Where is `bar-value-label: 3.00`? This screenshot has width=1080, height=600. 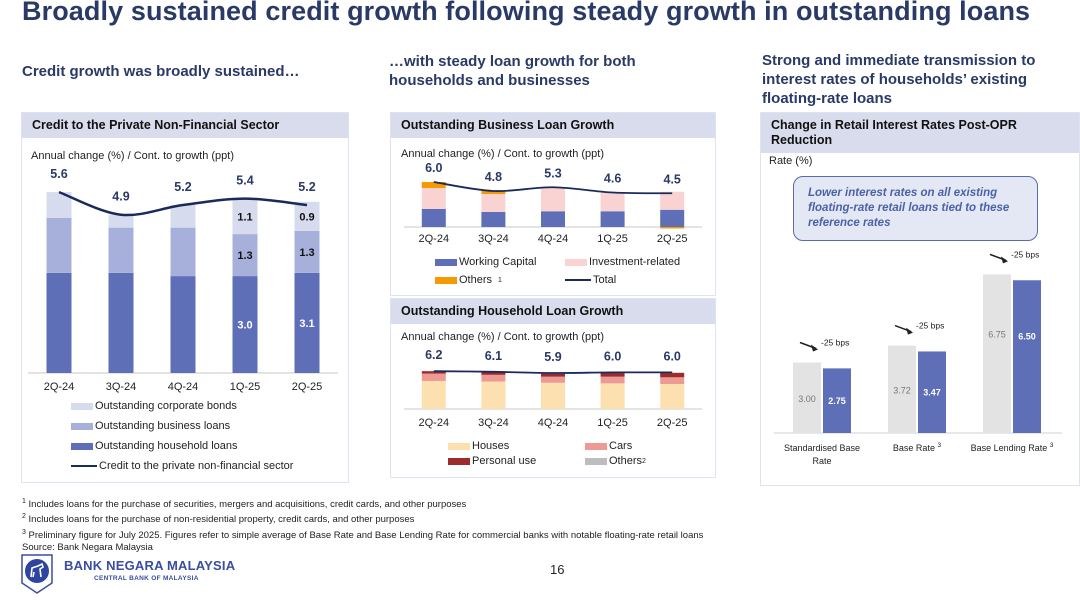 bar-value-label: 3.00 is located at coordinates (807, 399).